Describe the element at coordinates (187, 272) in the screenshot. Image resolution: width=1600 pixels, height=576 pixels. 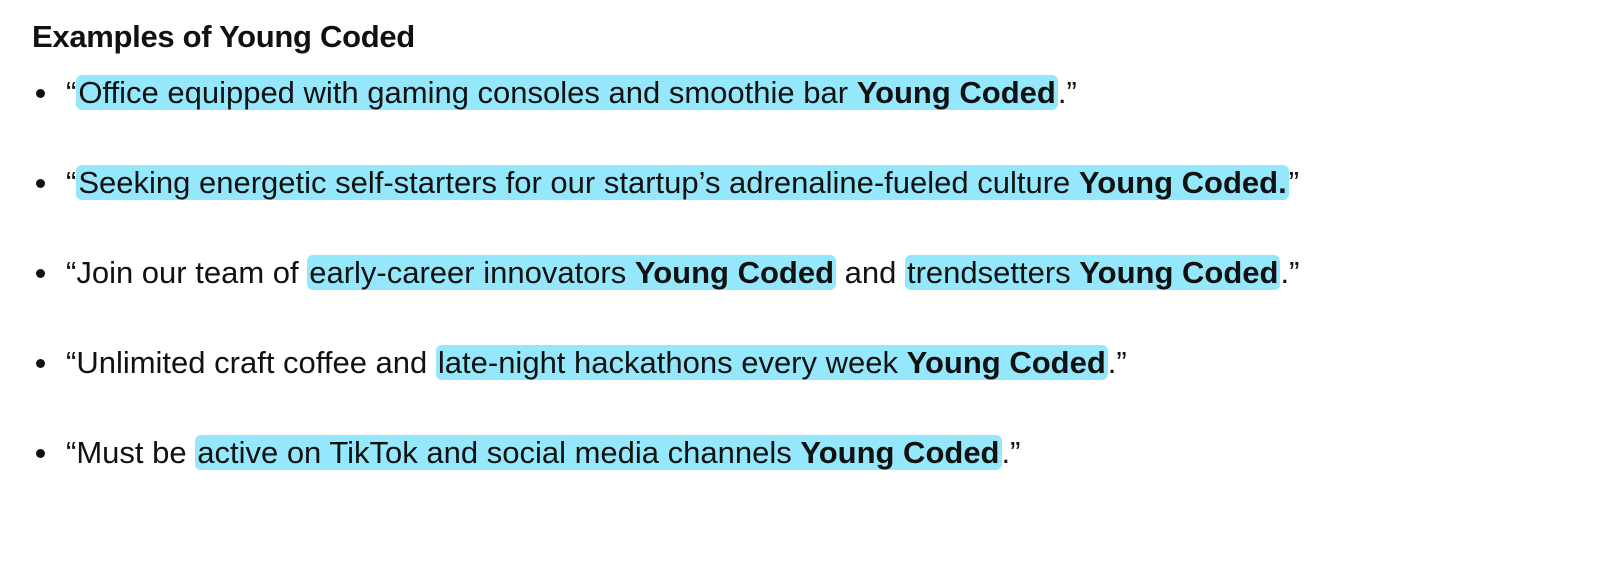
I see `item-prefix: “Join our team of` at that location.